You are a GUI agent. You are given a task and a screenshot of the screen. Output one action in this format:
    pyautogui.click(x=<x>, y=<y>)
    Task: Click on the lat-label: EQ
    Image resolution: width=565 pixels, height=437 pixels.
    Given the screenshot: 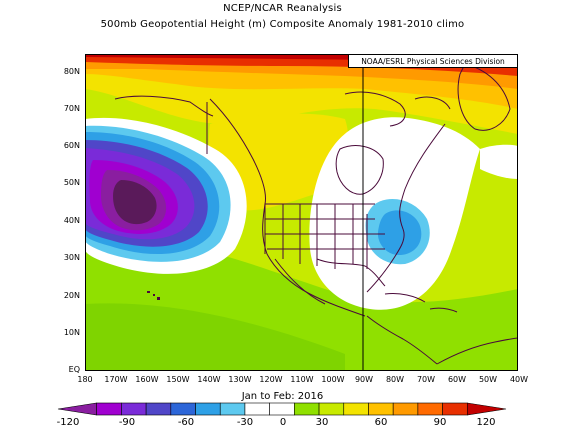 What is the action you would take?
    pyautogui.click(x=74, y=369)
    